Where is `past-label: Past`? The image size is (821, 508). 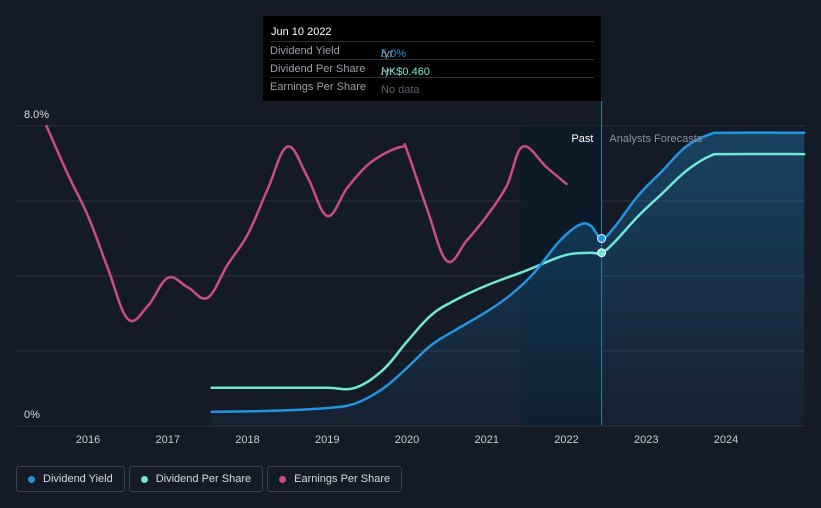 past-label: Past is located at coordinates (582, 139).